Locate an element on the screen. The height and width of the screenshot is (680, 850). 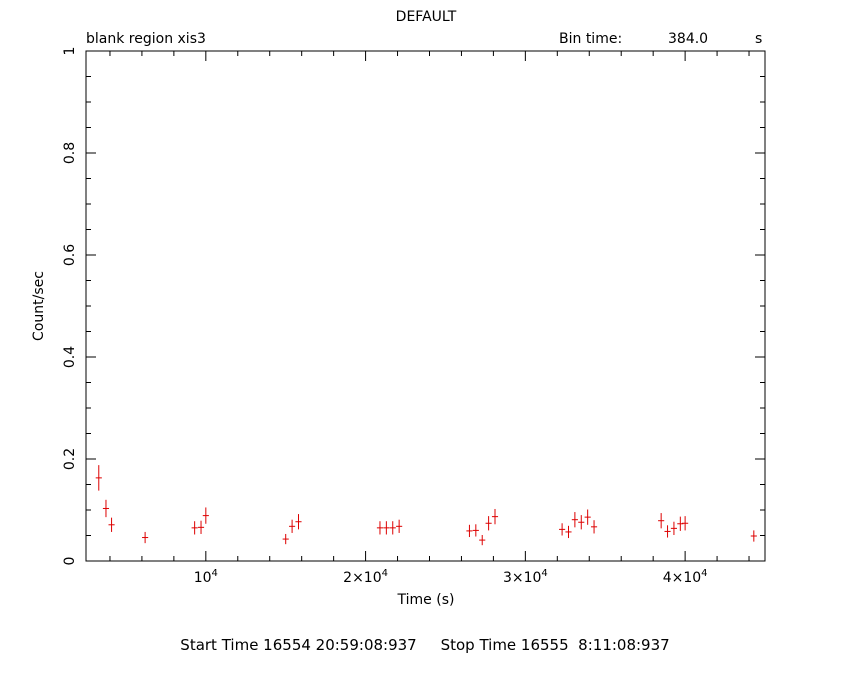
region-label: blank region xis3 is located at coordinates (146, 39).